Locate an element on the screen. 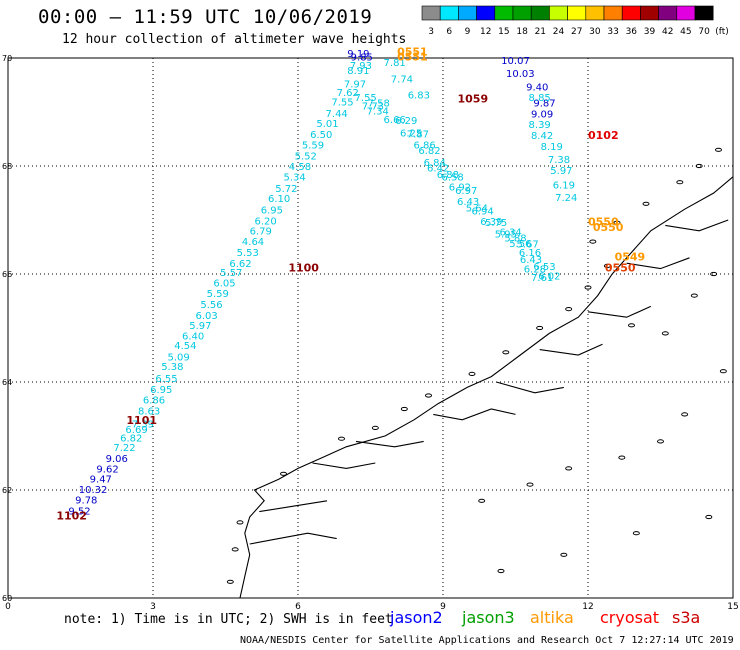 The height and width of the screenshot is (650, 740). wave-height-value: 9.87 is located at coordinates (544, 104).